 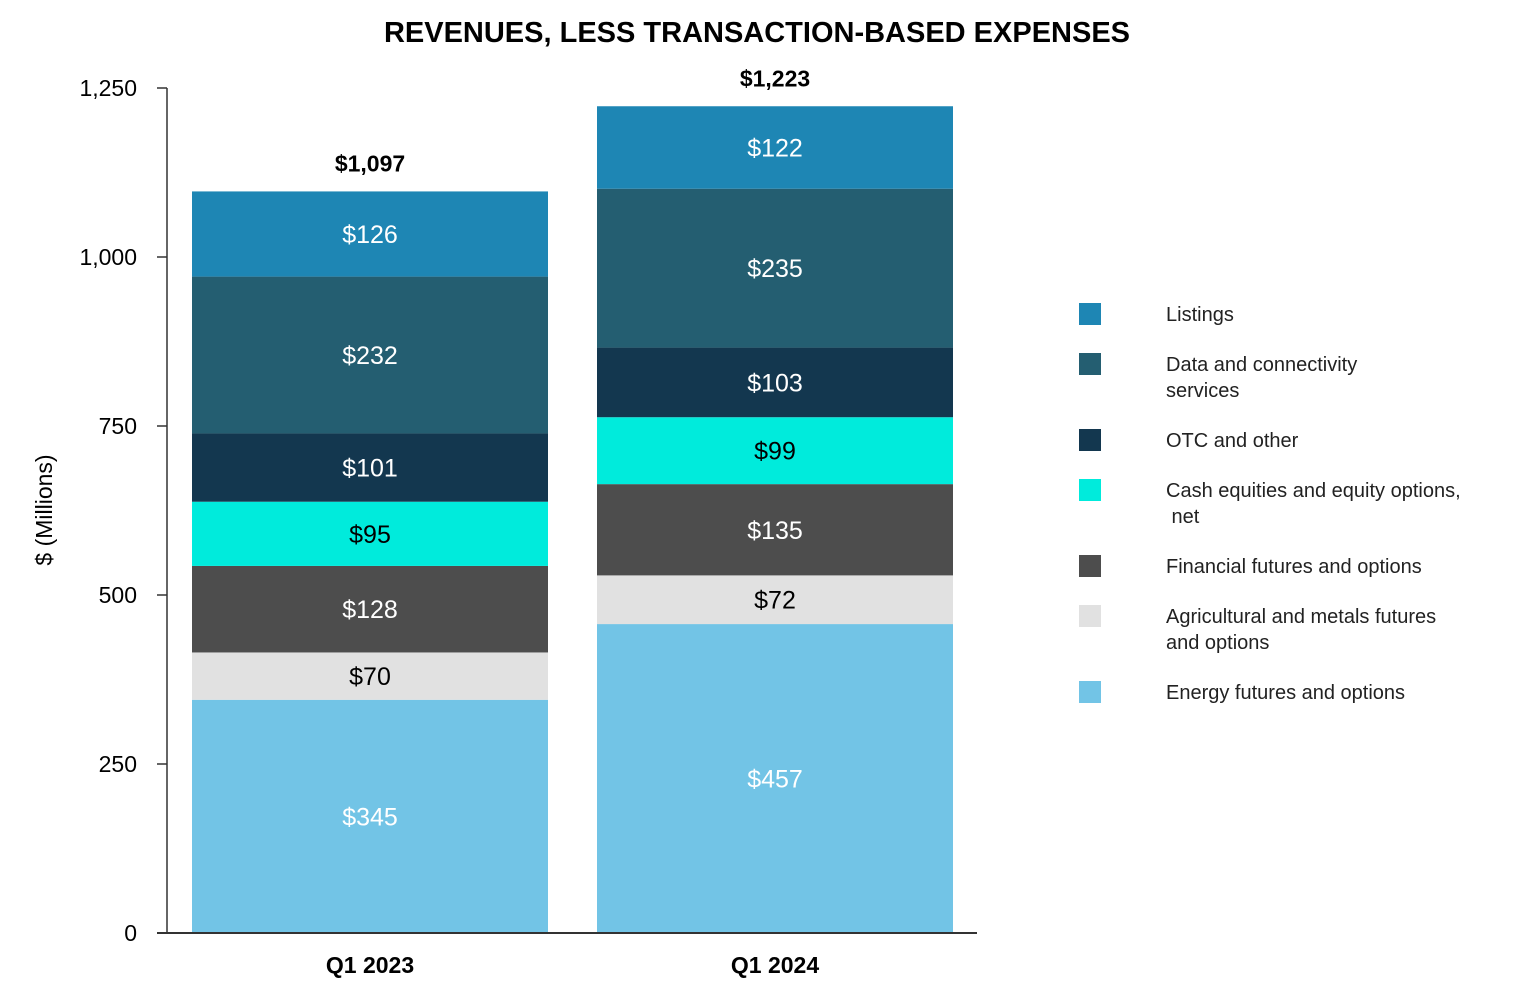 I want to click on data-label: $457, so click(x=775, y=780).